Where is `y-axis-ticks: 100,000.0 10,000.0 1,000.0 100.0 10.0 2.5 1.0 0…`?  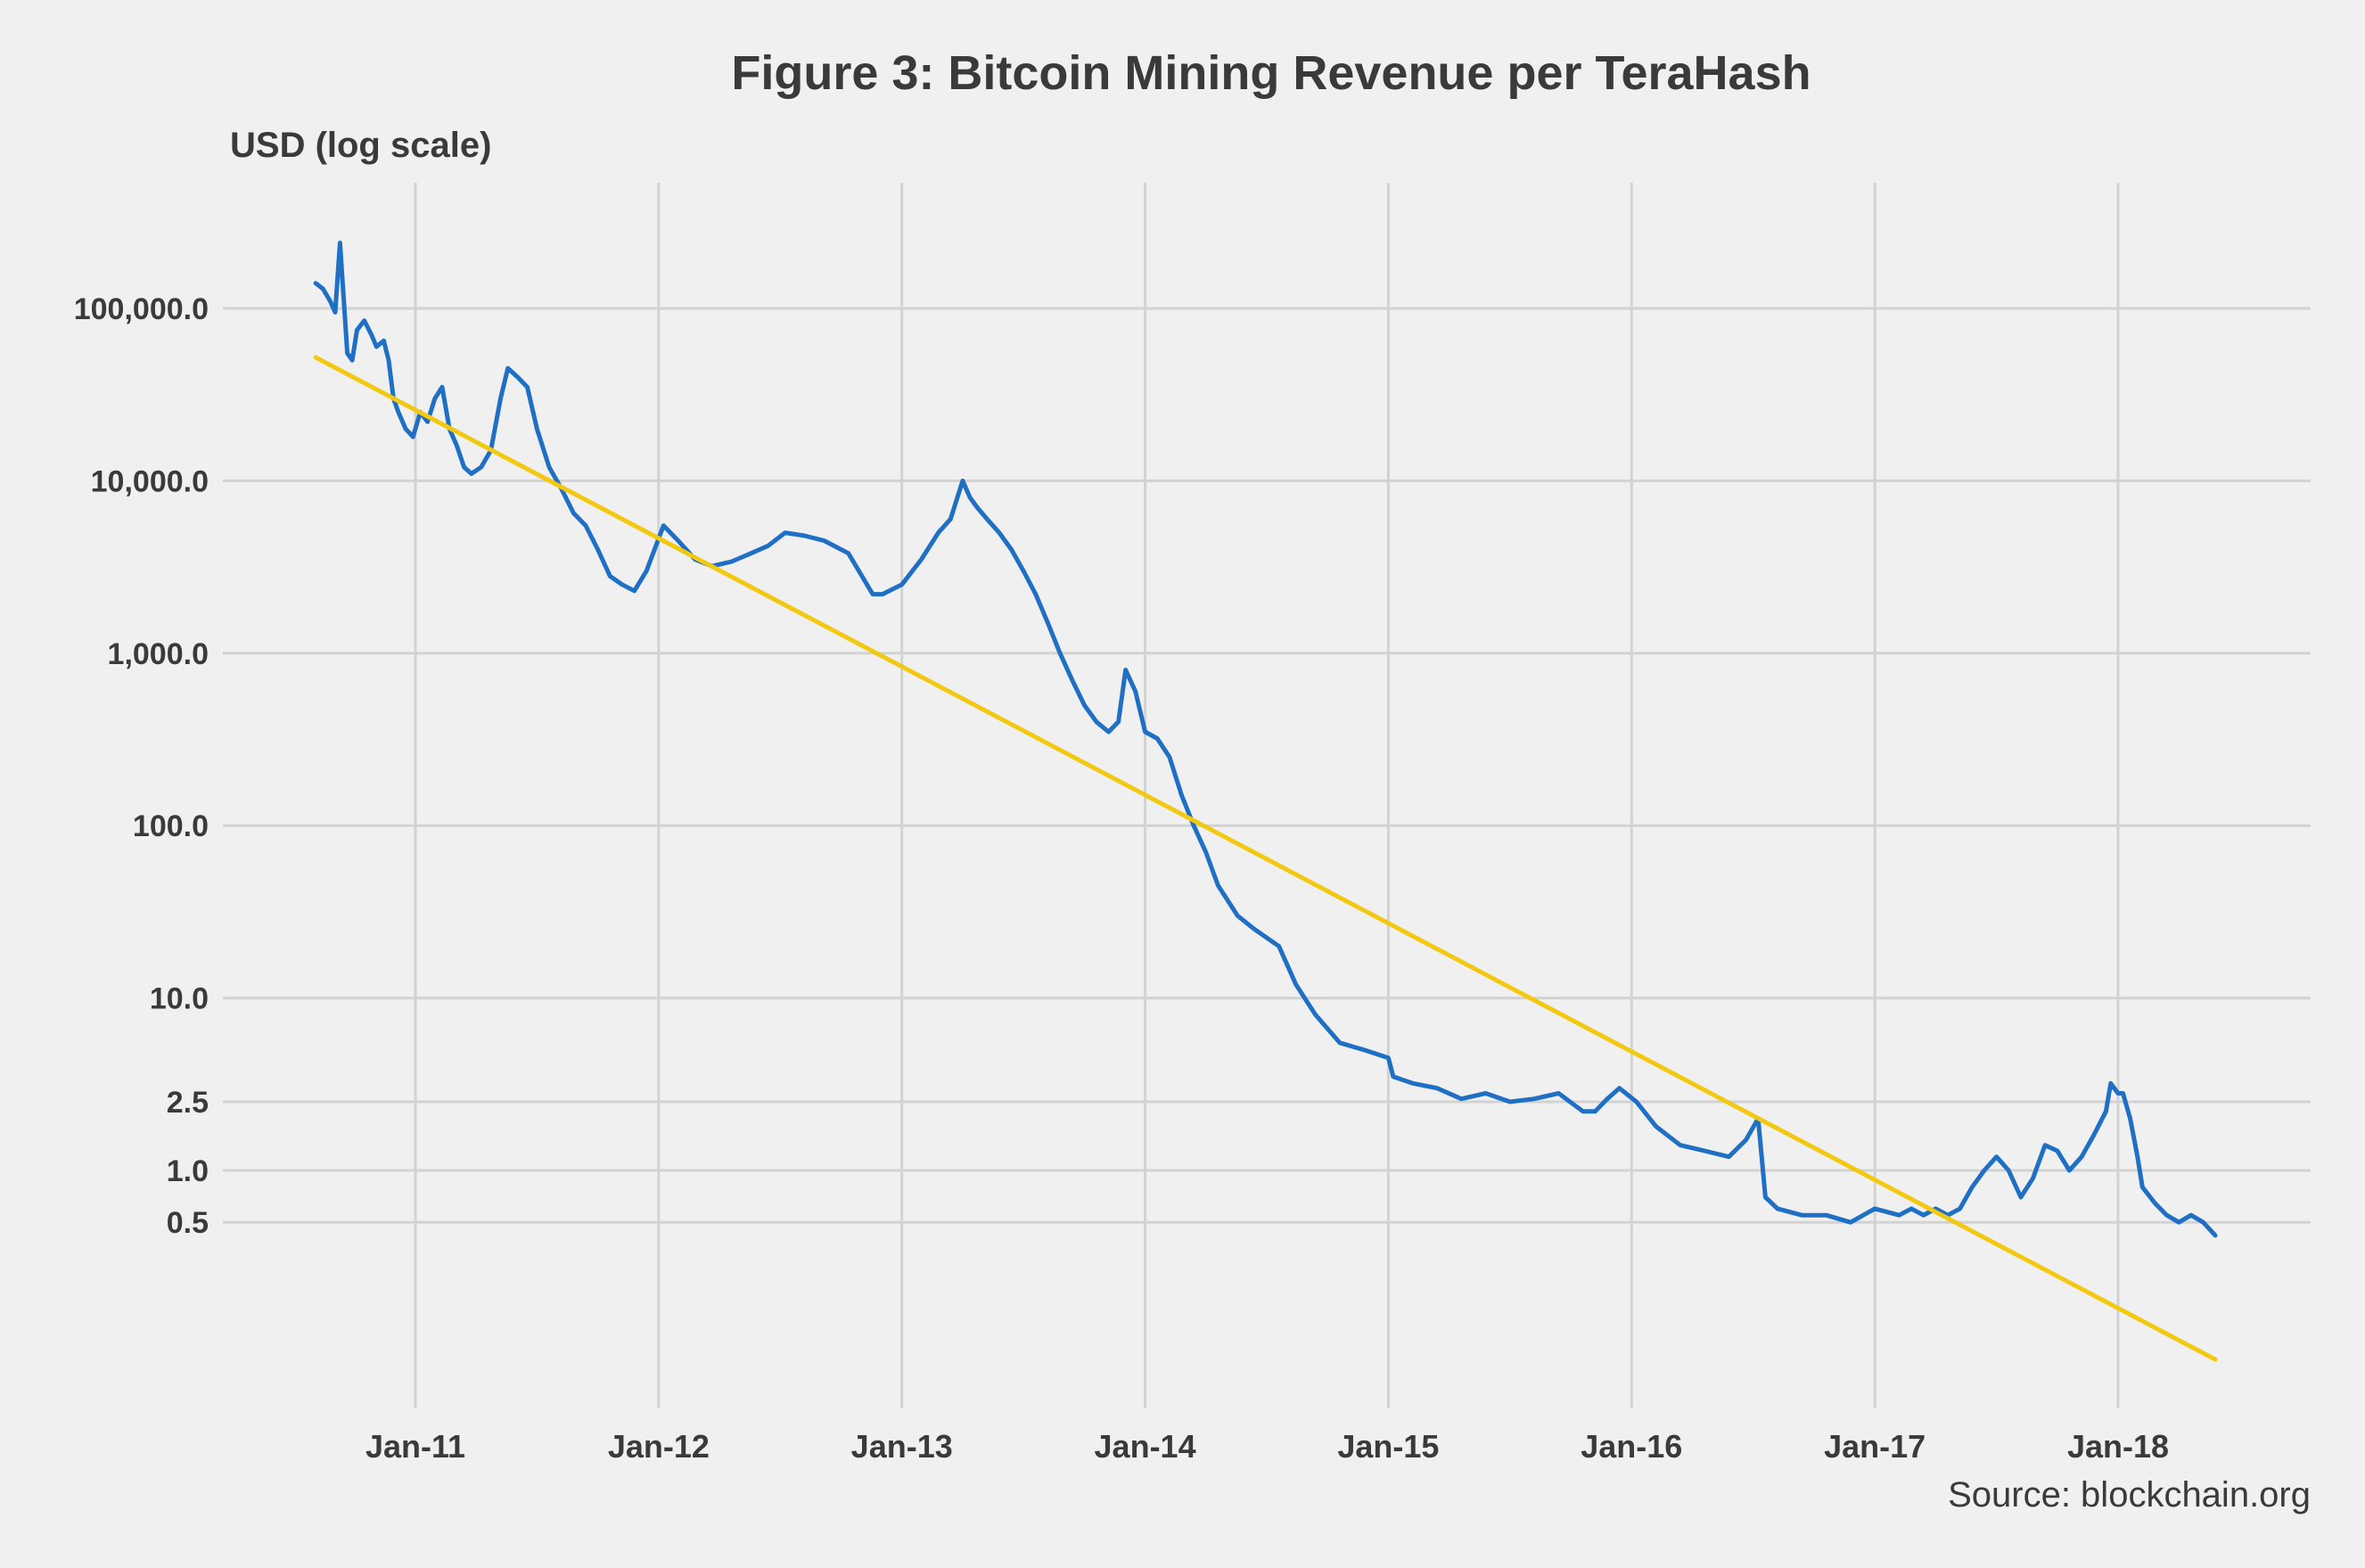
y-axis-ticks: 100,000.0 10,000.0 1,000.0 100.0 10.0 2.5 1.0 0… is located at coordinates (141, 766).